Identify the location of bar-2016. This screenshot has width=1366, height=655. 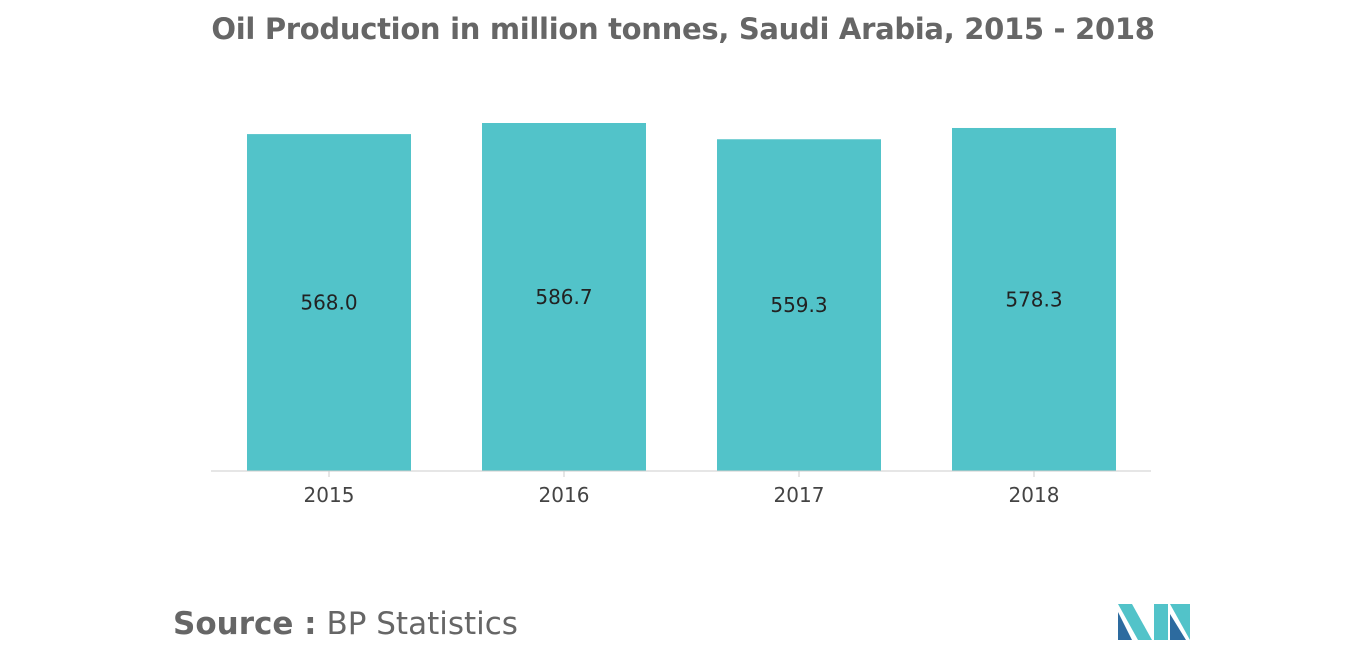
(564, 297).